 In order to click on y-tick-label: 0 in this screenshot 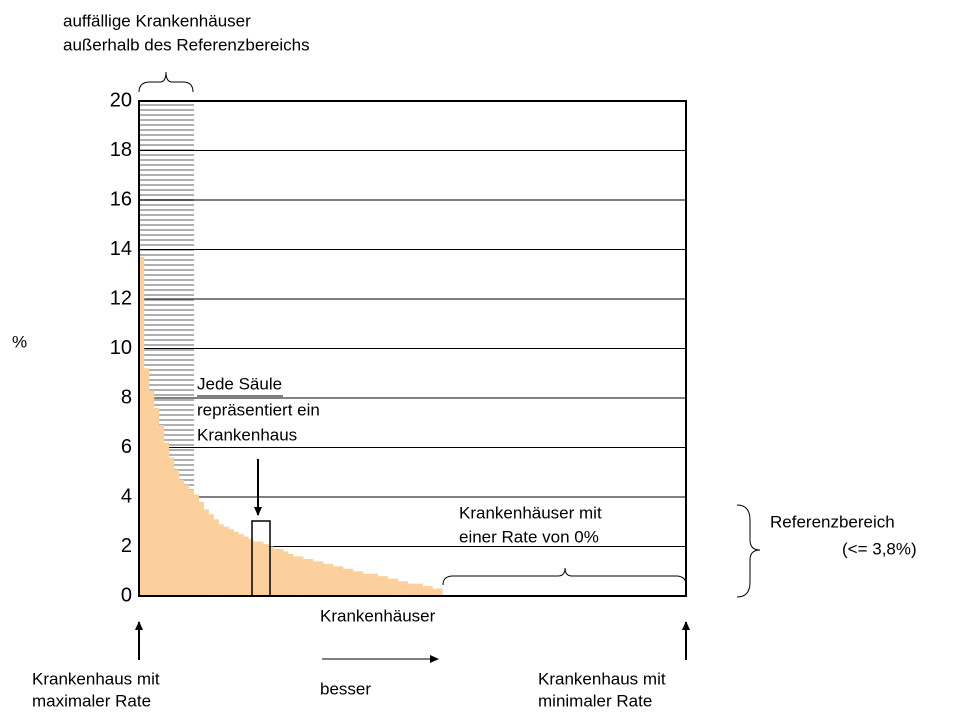, I will do `click(126, 595)`.